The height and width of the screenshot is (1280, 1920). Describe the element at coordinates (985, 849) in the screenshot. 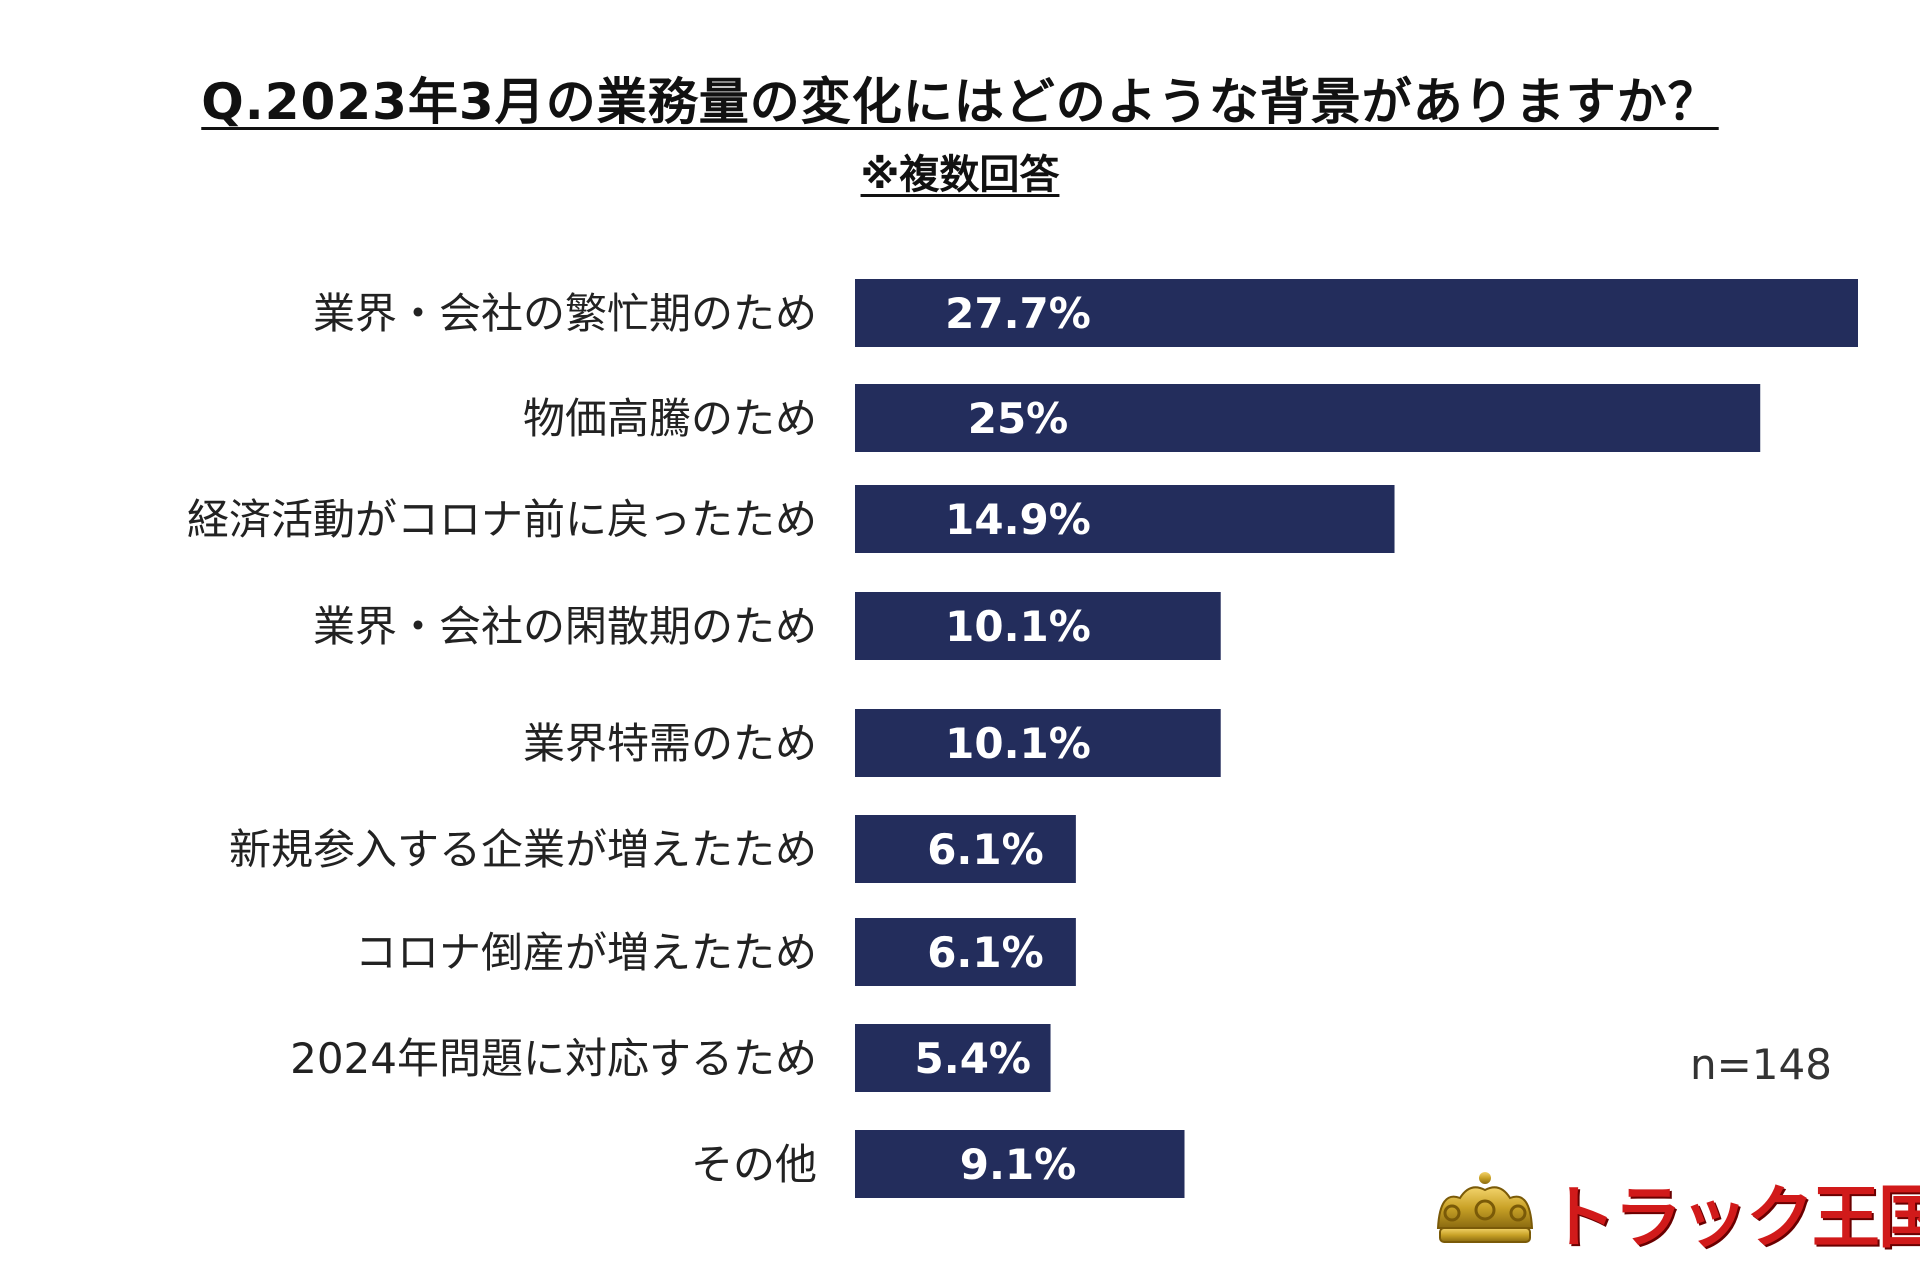

I see `value-label-6: 6.1%` at that location.